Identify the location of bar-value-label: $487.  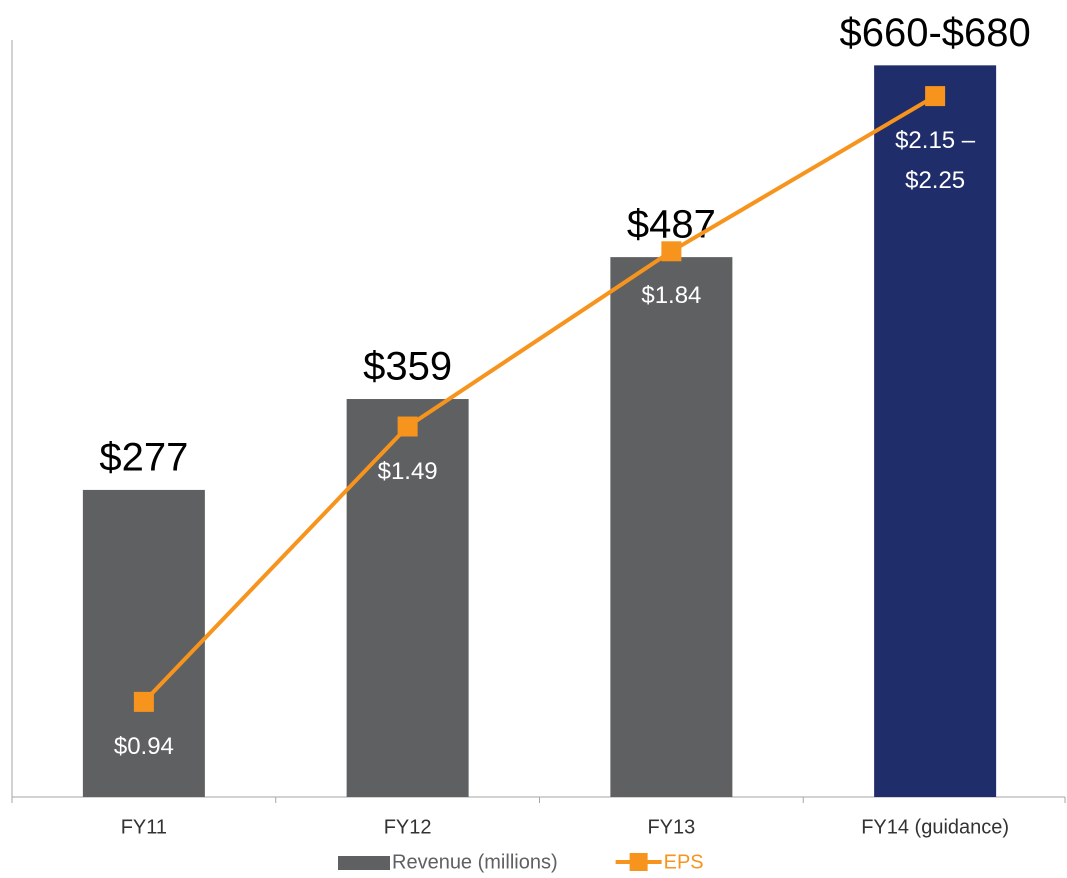
(671, 225).